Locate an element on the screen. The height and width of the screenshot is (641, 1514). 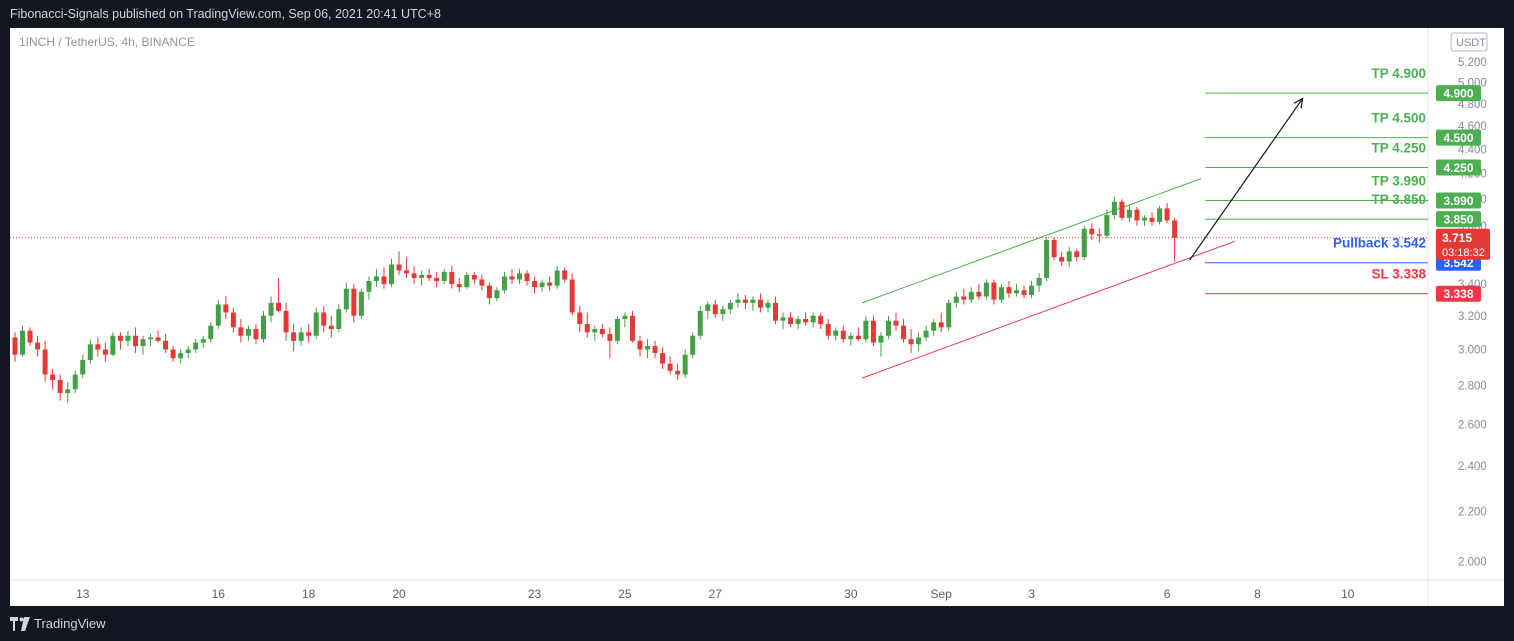
level-label: TP 4.900 is located at coordinates (1398, 73).